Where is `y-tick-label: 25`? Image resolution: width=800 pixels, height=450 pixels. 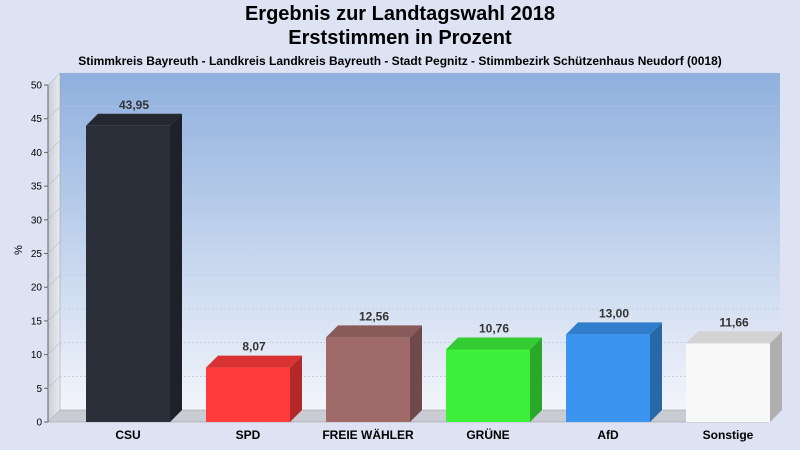
y-tick-label: 25 is located at coordinates (37, 254).